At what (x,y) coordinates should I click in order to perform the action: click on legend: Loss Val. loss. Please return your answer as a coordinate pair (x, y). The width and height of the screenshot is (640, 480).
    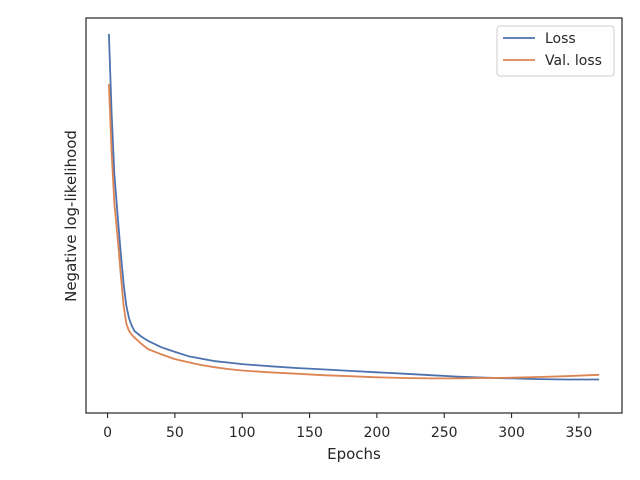
    Looking at the image, I should click on (555, 51).